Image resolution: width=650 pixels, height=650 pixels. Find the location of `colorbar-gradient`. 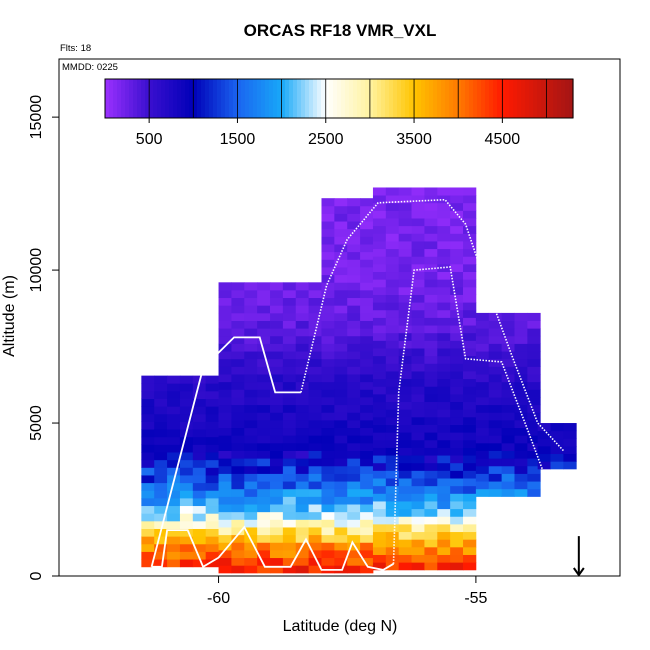

colorbar-gradient is located at coordinates (339, 98).